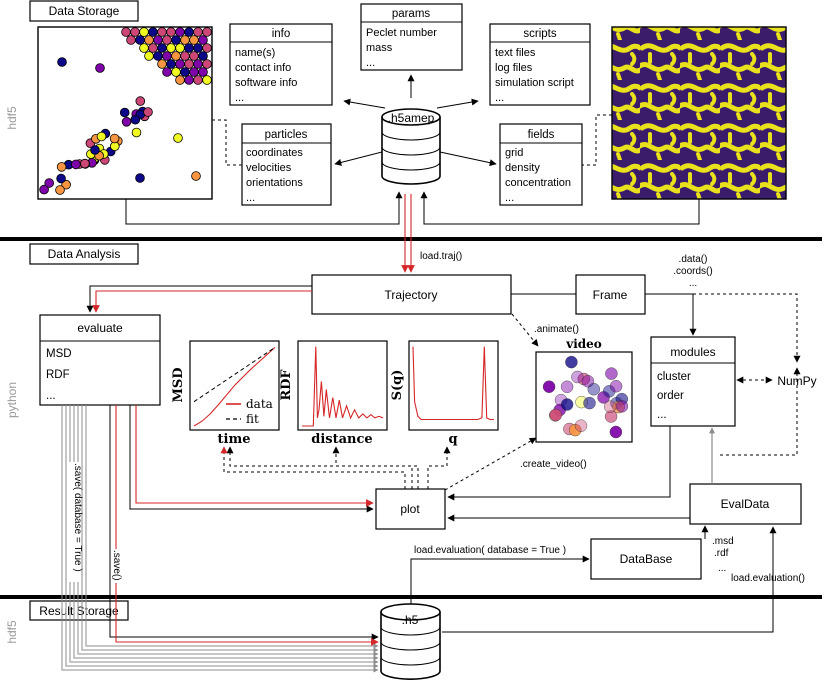 This screenshot has width=827, height=686. What do you see at coordinates (539, 34) in the screenshot?
I see `scripts-box-title: scripts` at bounding box center [539, 34].